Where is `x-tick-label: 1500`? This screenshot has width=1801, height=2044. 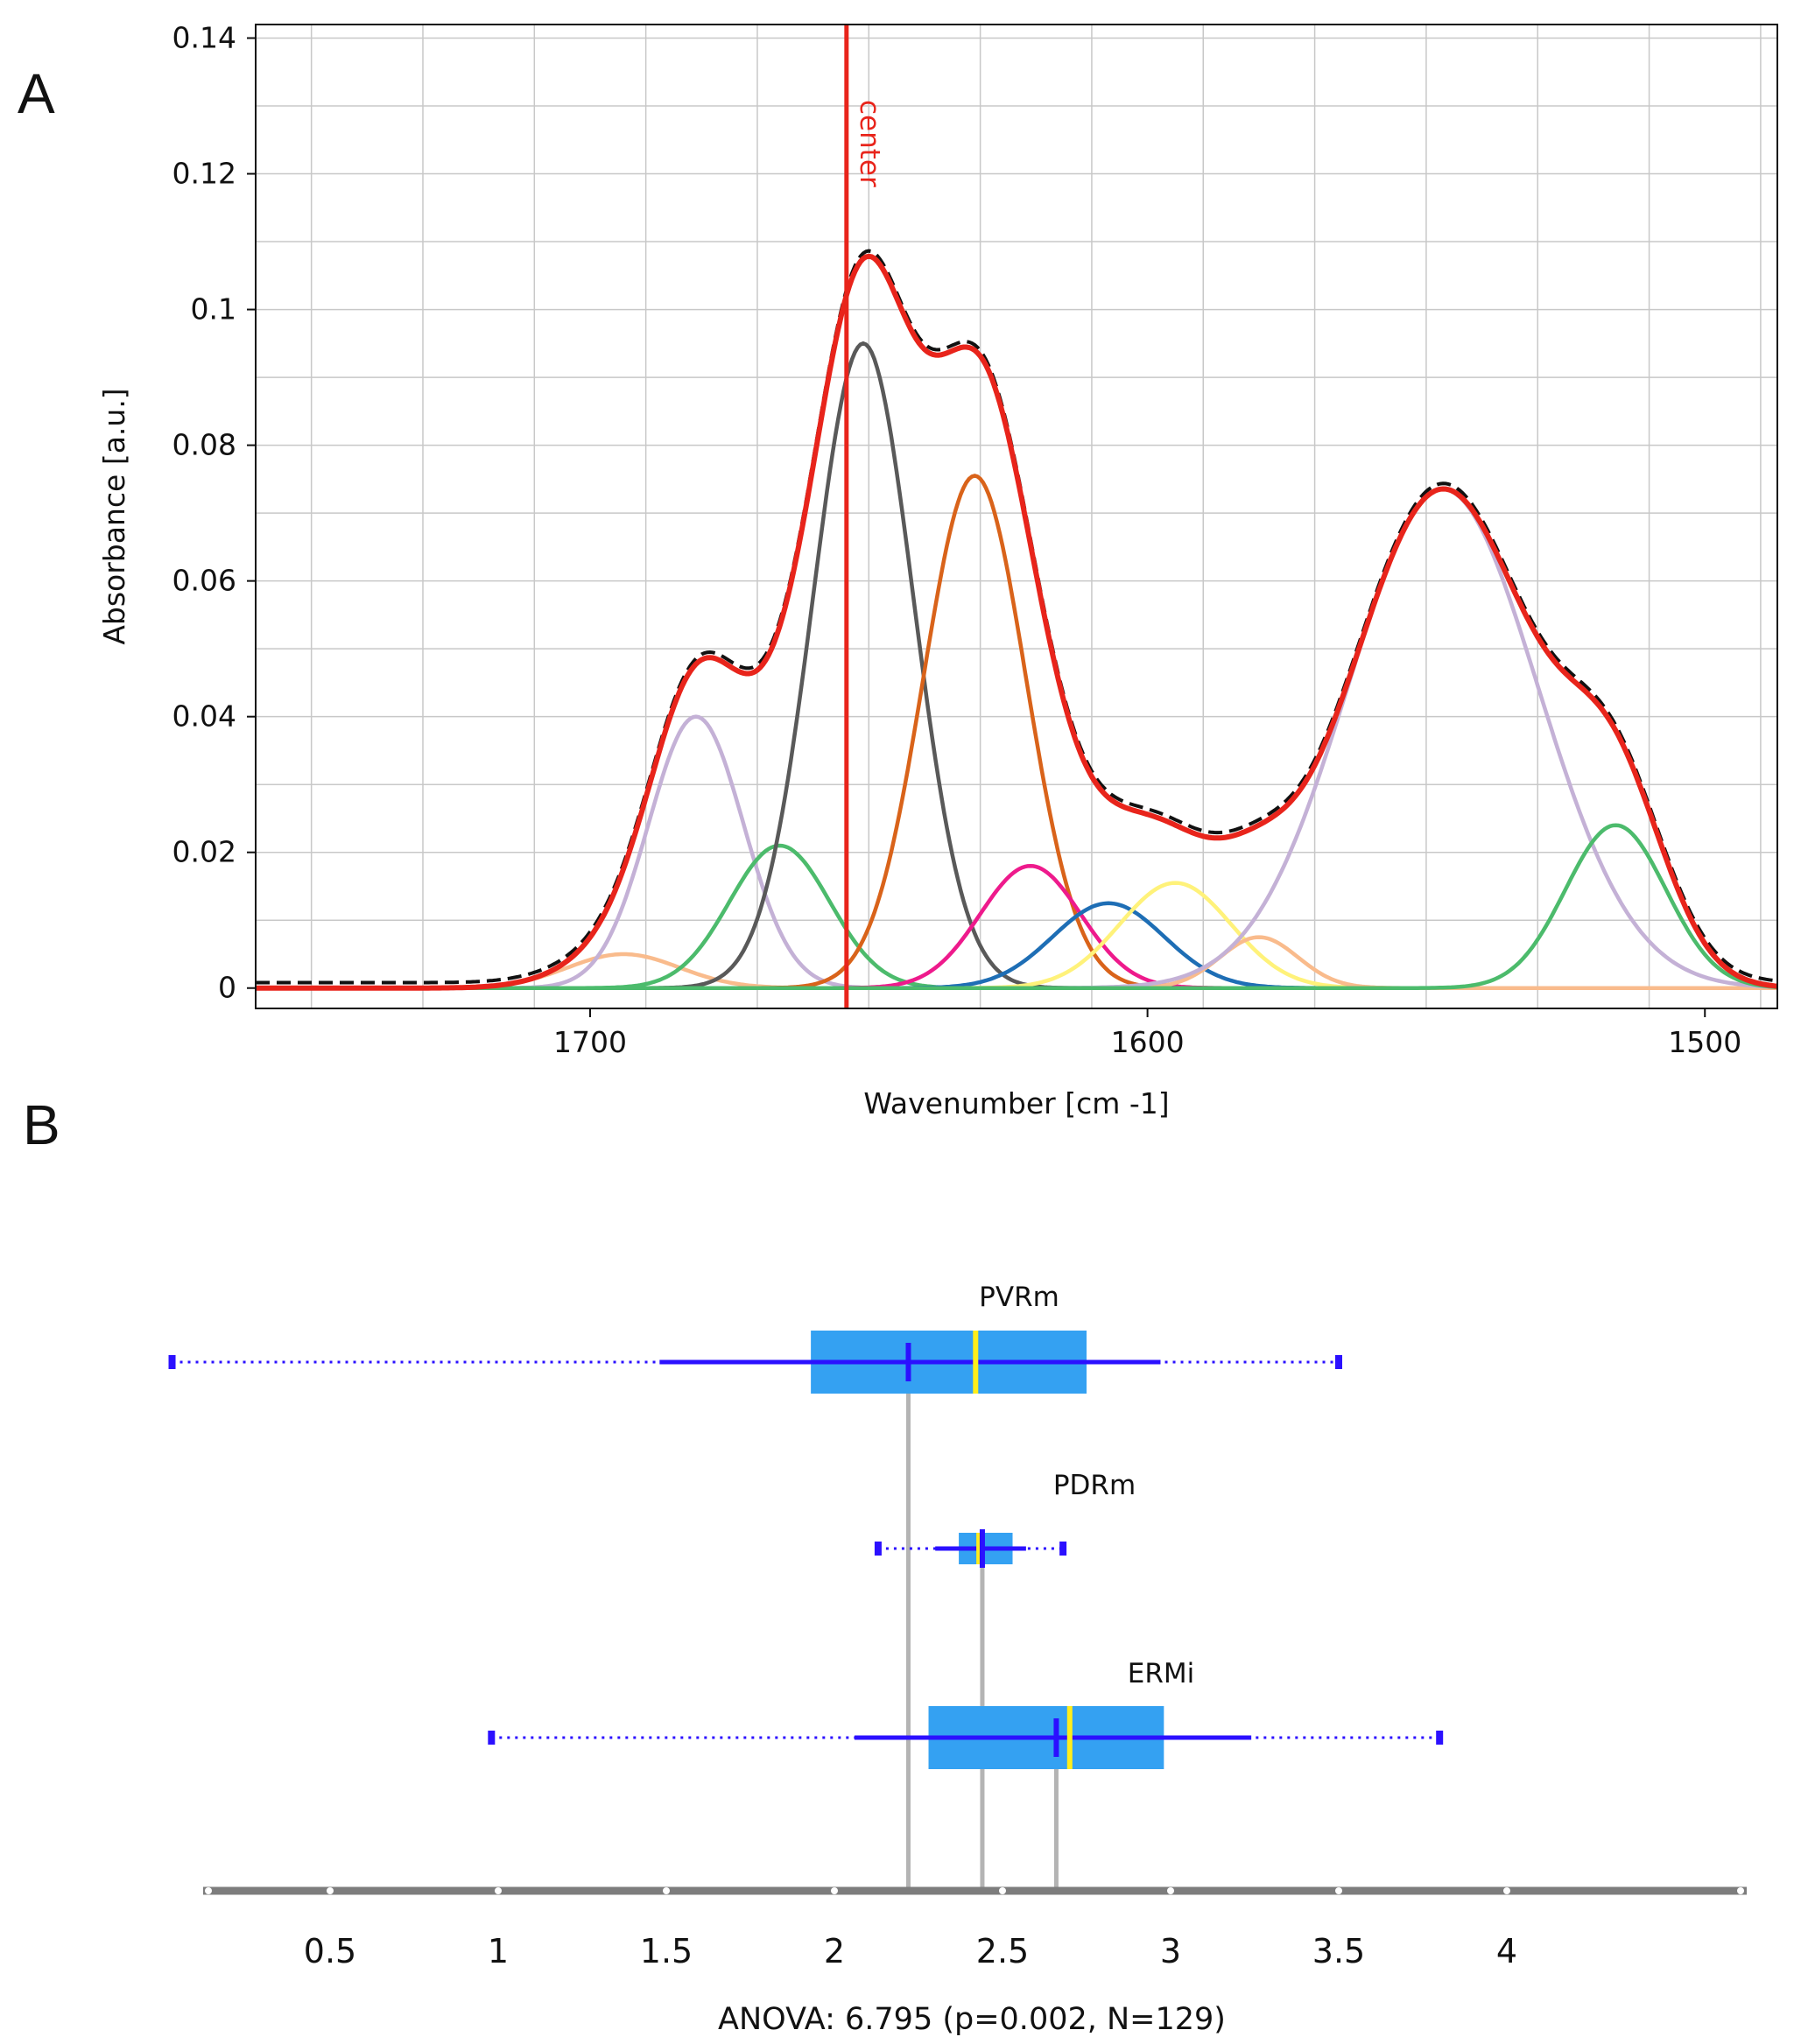
x-tick-label: 1500 is located at coordinates (1704, 1042).